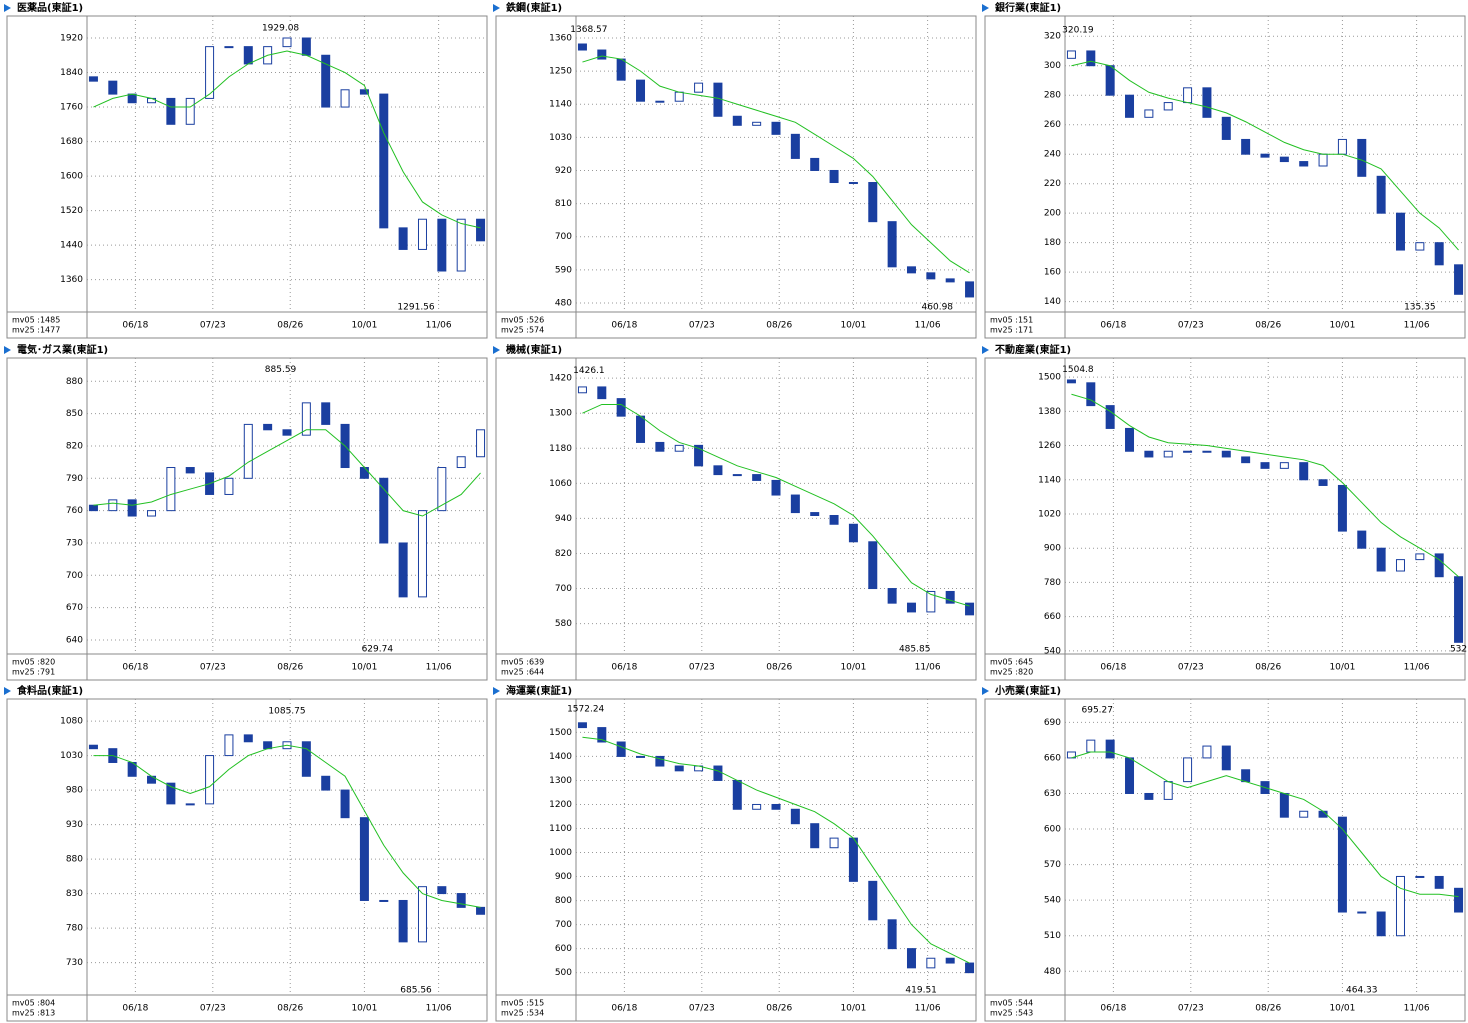  I want to click on y-tick-label: 580, so click(563, 624).